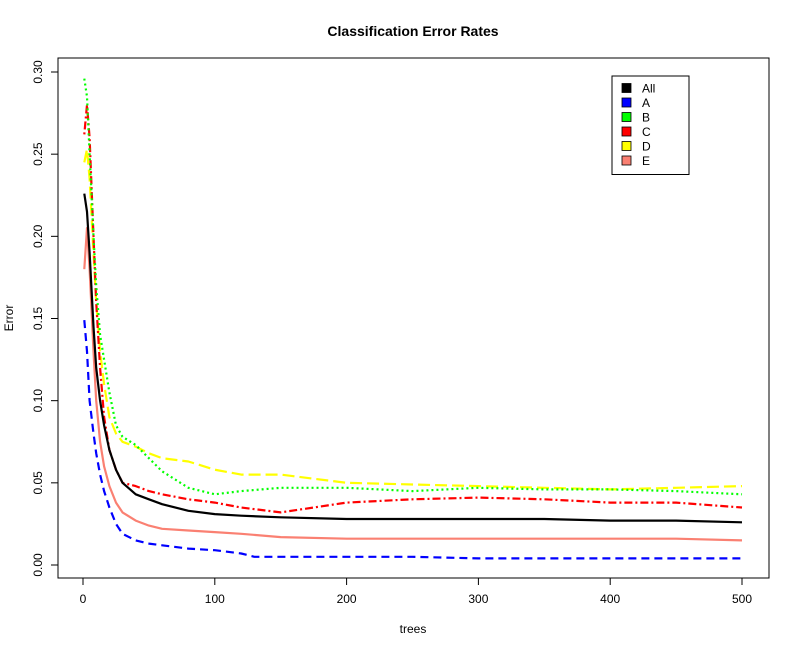 This screenshot has width=800, height=650. Describe the element at coordinates (9, 318) in the screenshot. I see `y-axis-label: Error` at that location.